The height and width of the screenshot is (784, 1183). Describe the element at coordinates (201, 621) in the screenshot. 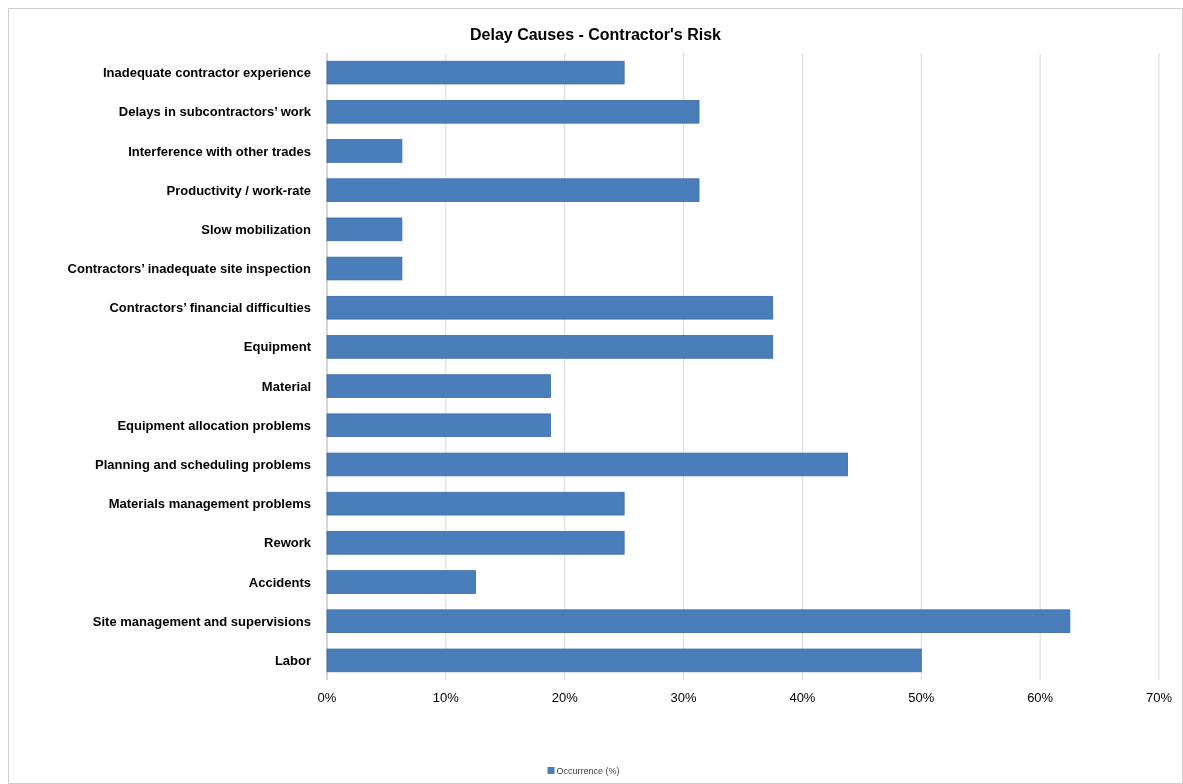

I see `y-tick-label: Site management and supervisions` at that location.